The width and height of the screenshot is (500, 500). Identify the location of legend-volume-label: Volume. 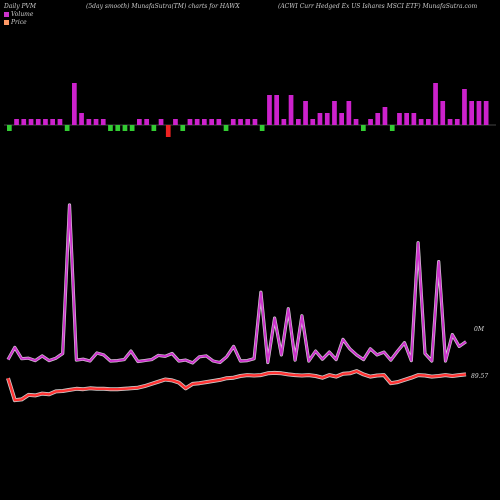
(22, 14).